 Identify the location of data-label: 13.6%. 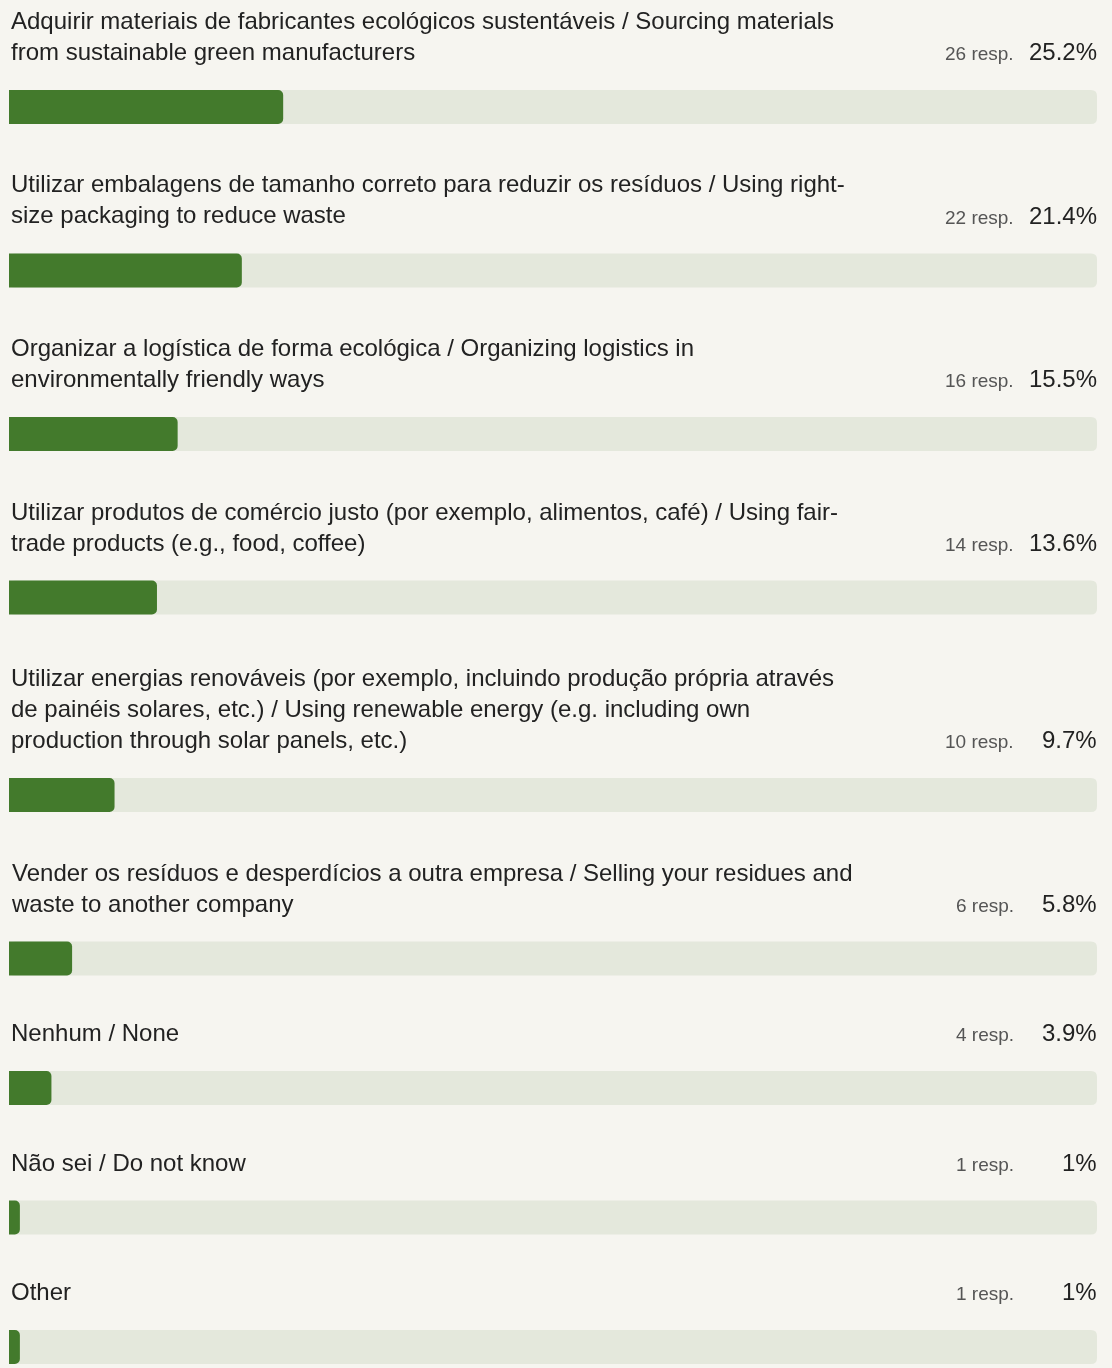
(1063, 542).